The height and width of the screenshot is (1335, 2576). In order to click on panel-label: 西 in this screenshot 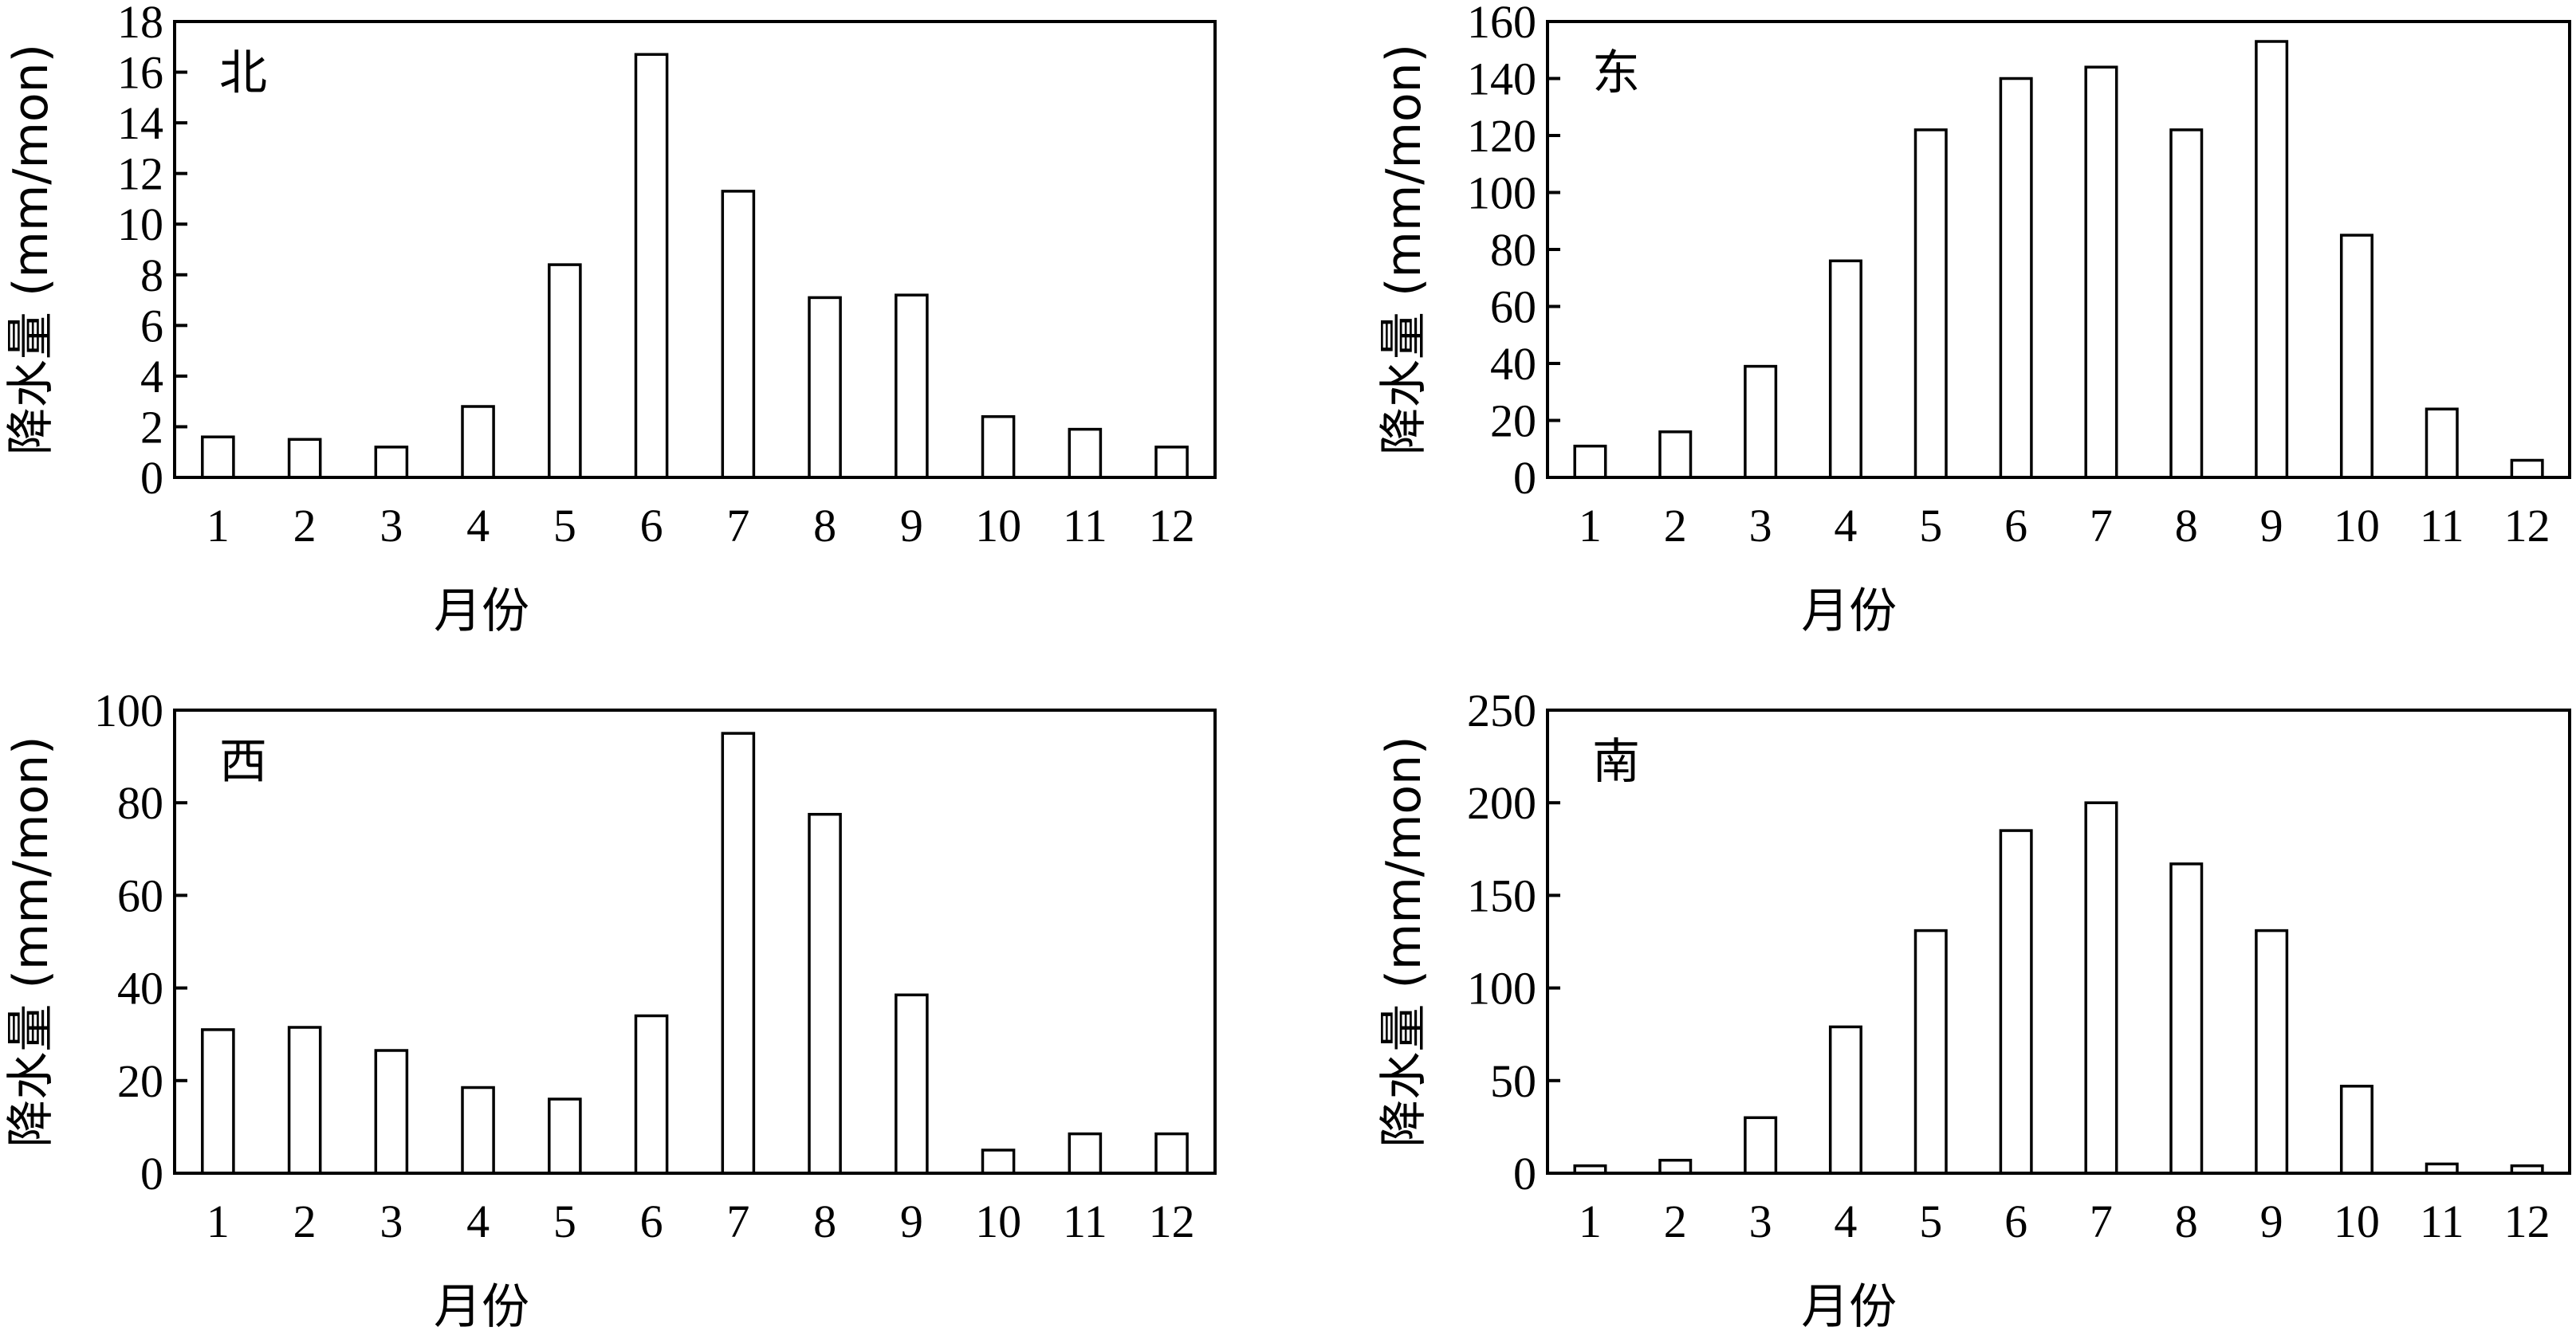, I will do `click(243, 762)`.